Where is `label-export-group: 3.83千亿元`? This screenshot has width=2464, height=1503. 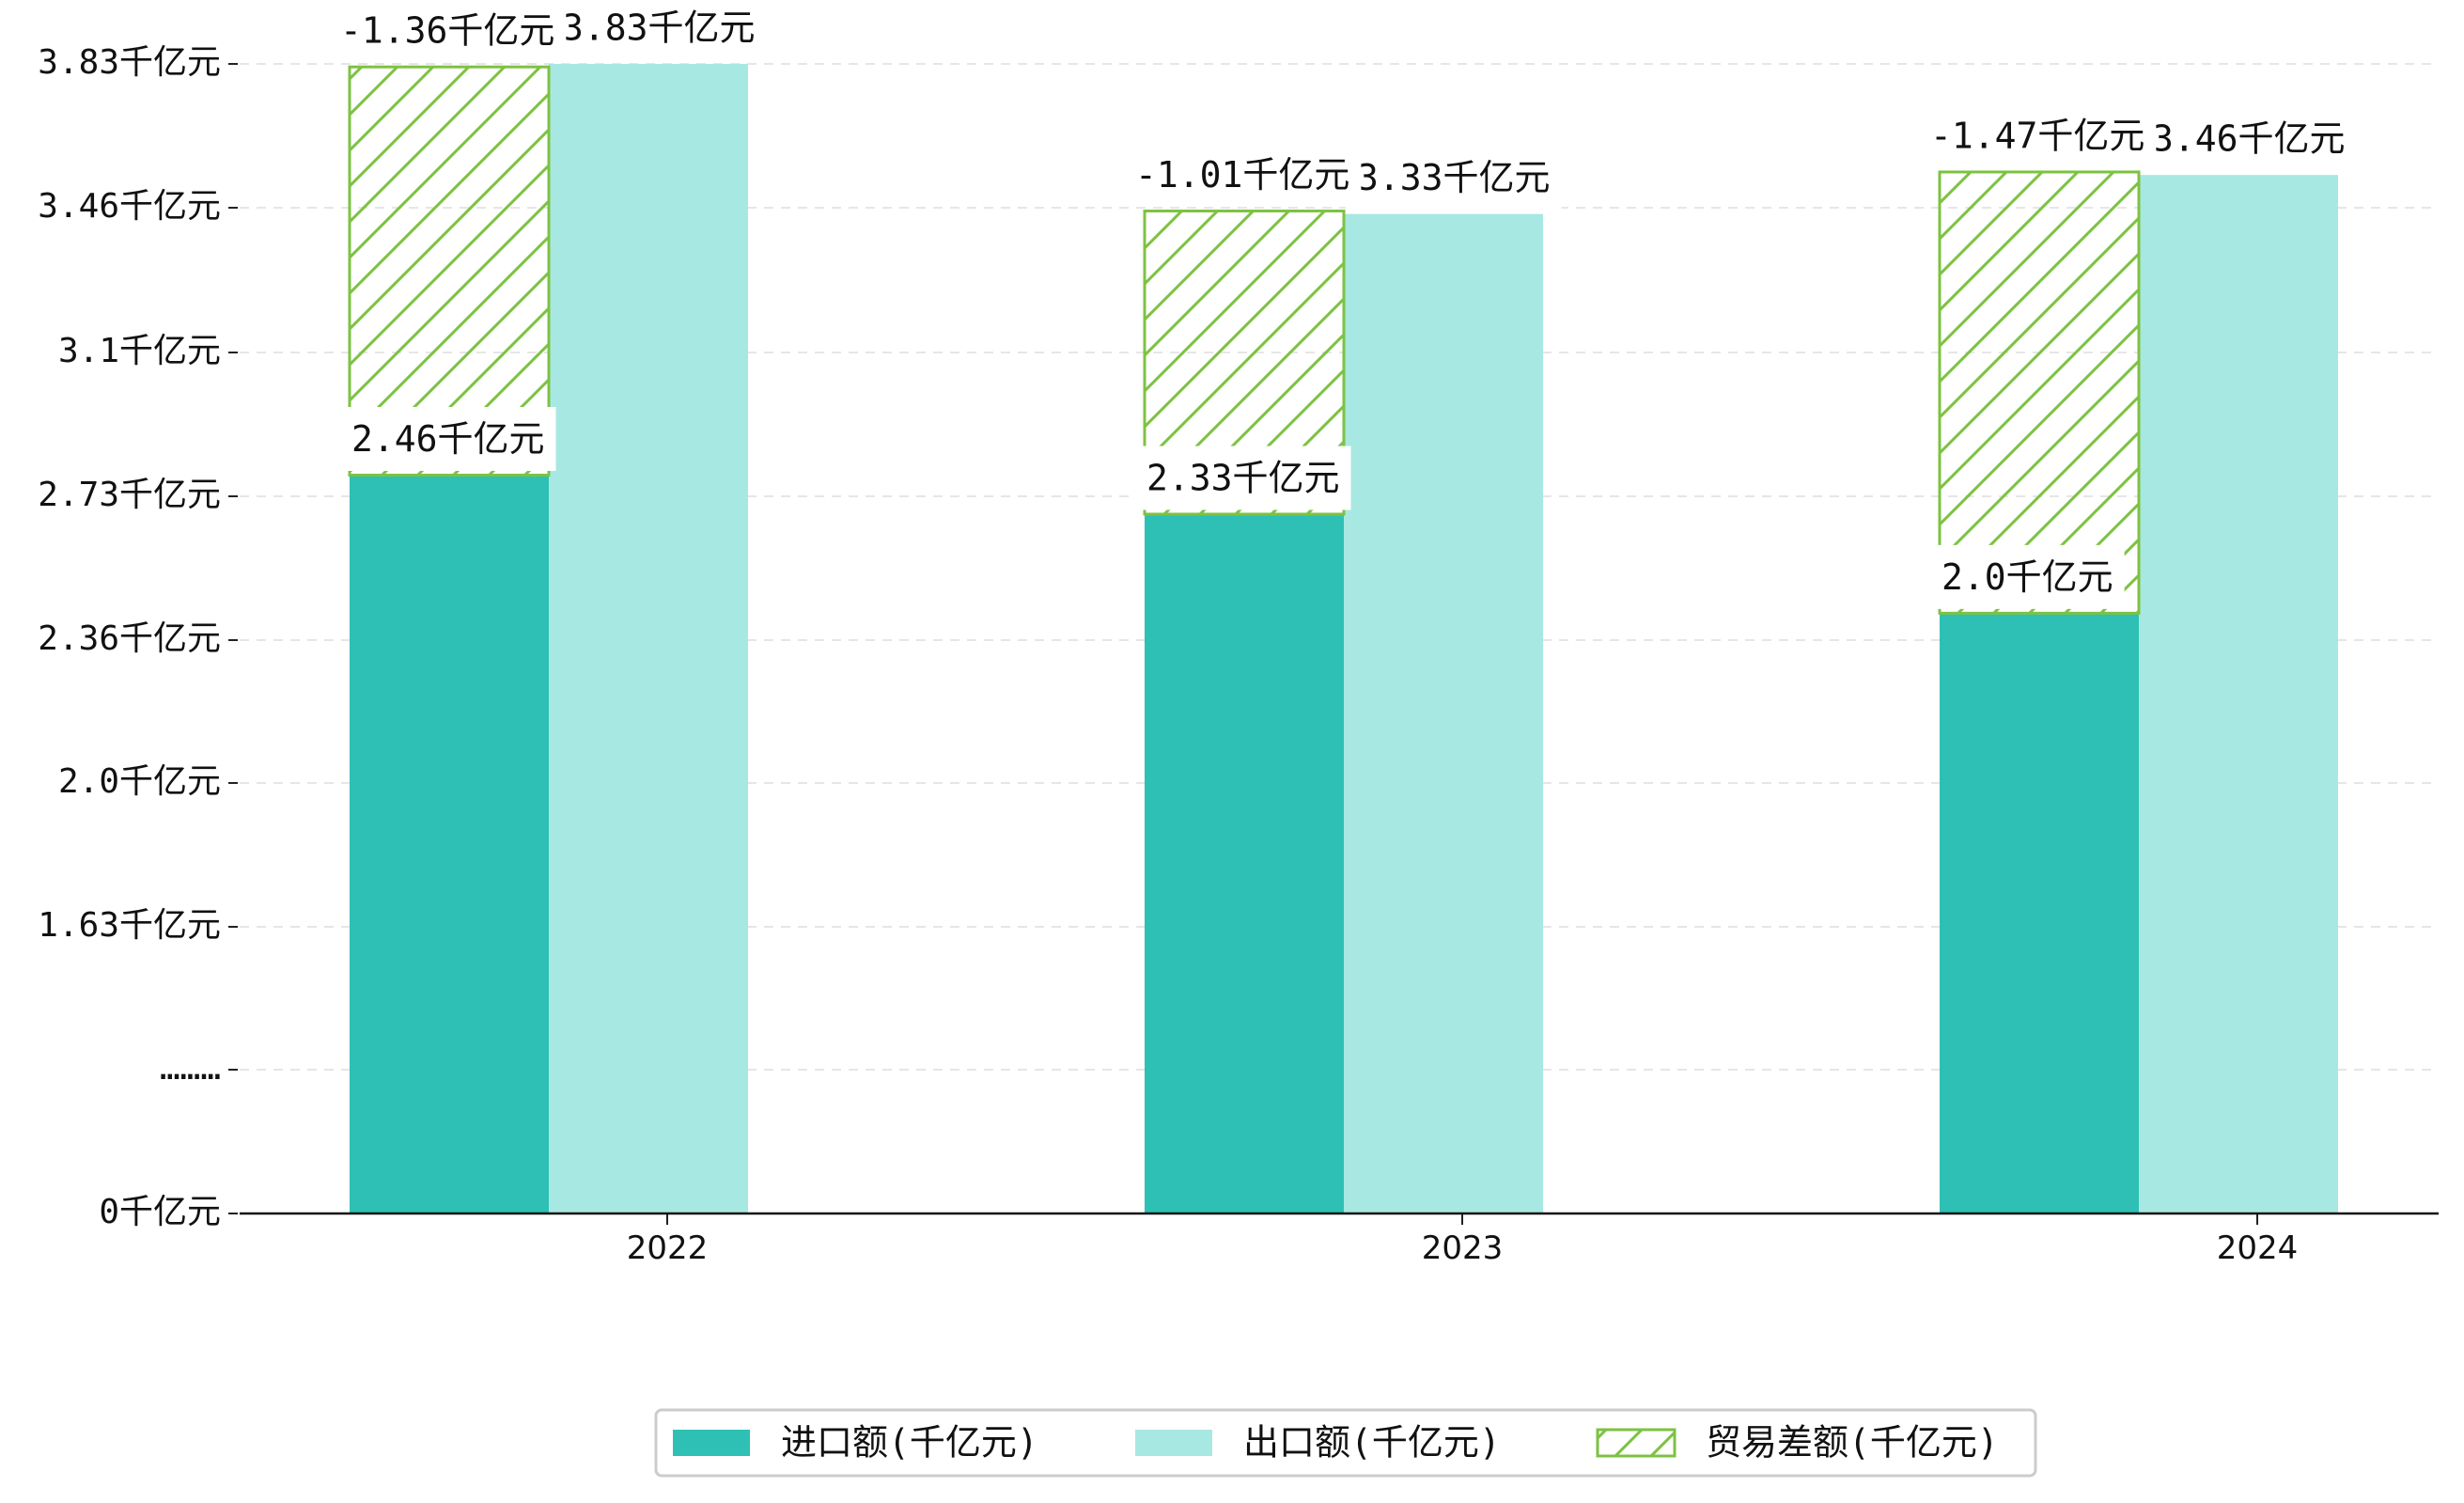
label-export-group: 3.83千亿元 is located at coordinates (659, 30).